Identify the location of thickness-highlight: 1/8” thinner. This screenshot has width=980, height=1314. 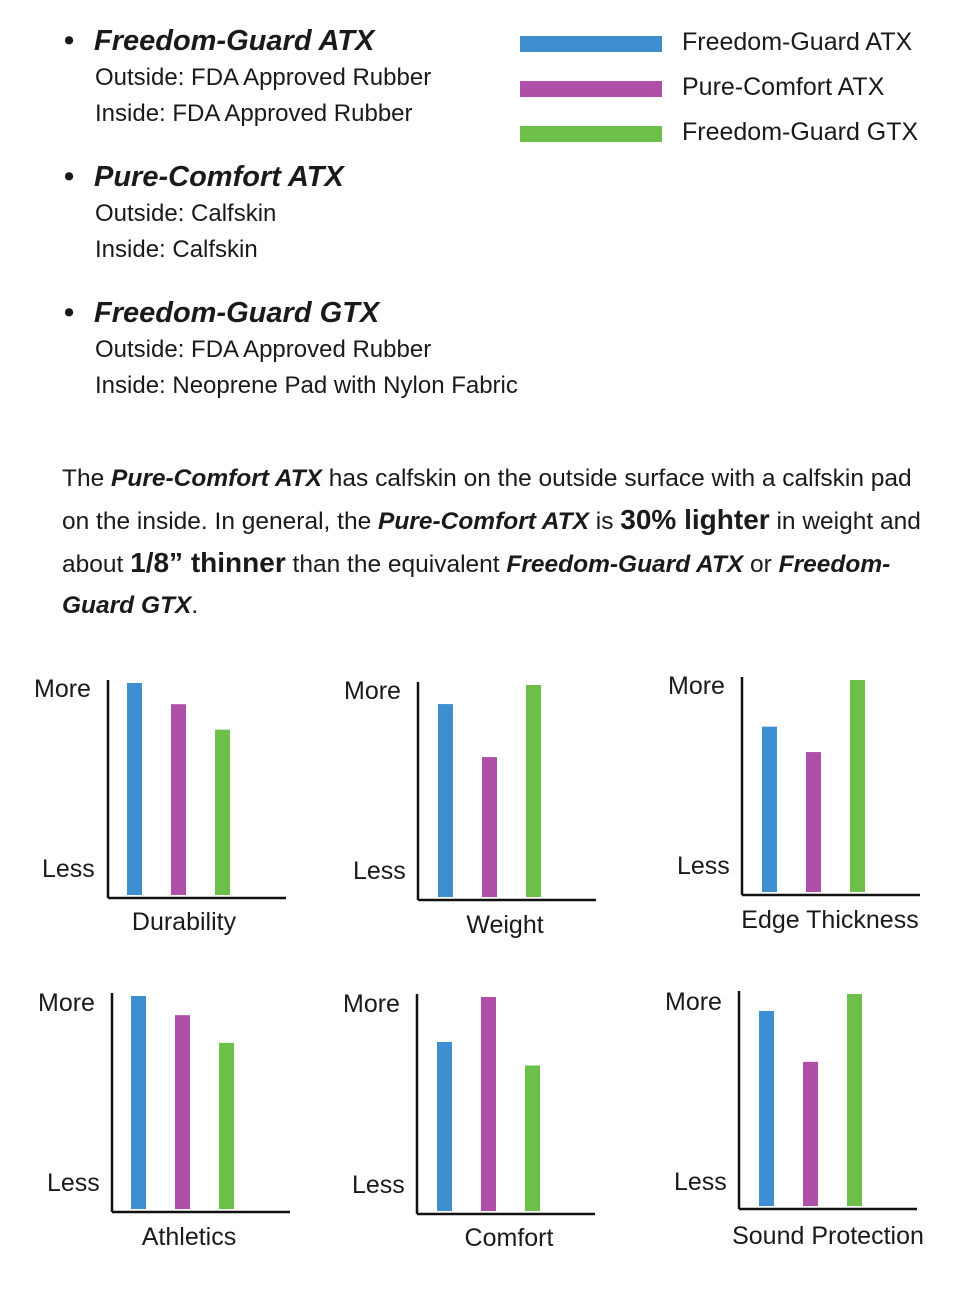
(208, 562).